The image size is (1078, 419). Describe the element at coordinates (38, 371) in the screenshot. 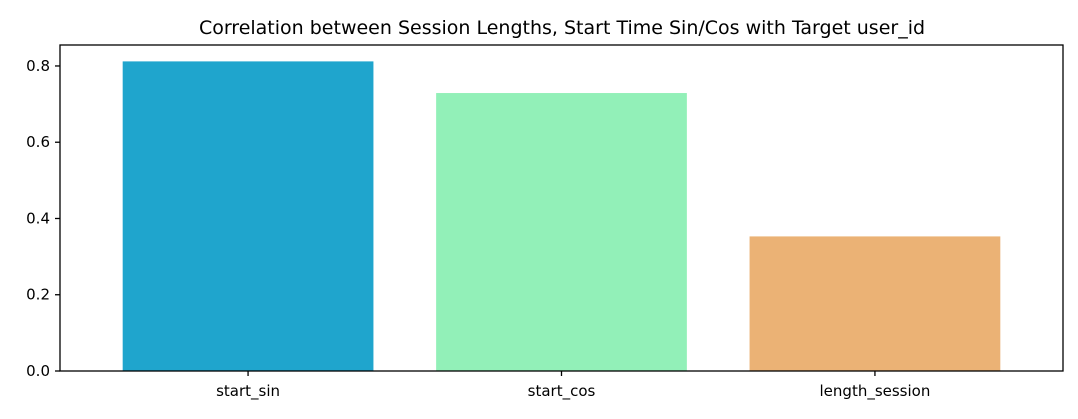

I see `y-tick-label: 0.0` at that location.